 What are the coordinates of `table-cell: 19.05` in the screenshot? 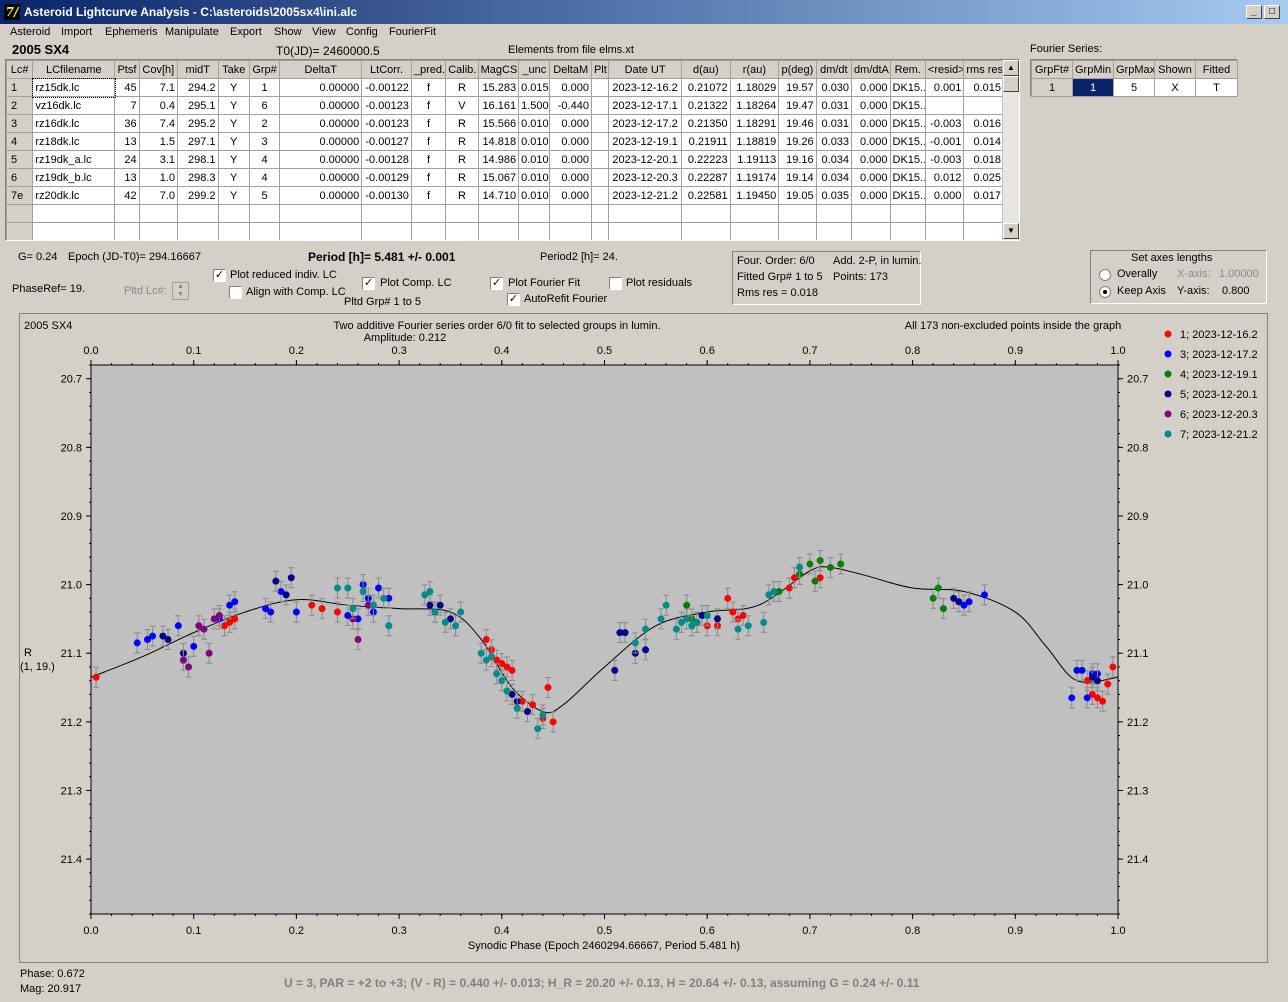 It's located at (797, 195).